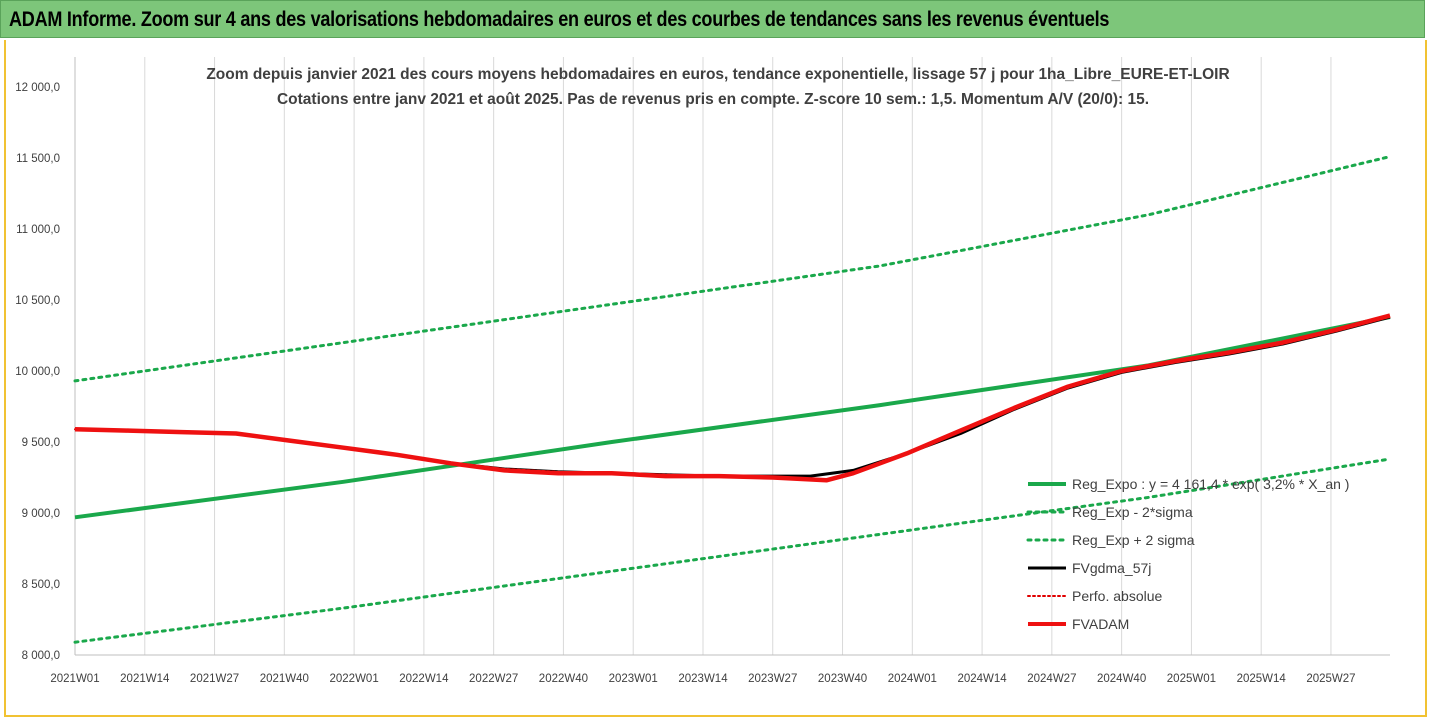 Image resolution: width=1431 pixels, height=721 pixels. Describe the element at coordinates (41, 656) in the screenshot. I see `y-tick-label: 8 000,0` at that location.